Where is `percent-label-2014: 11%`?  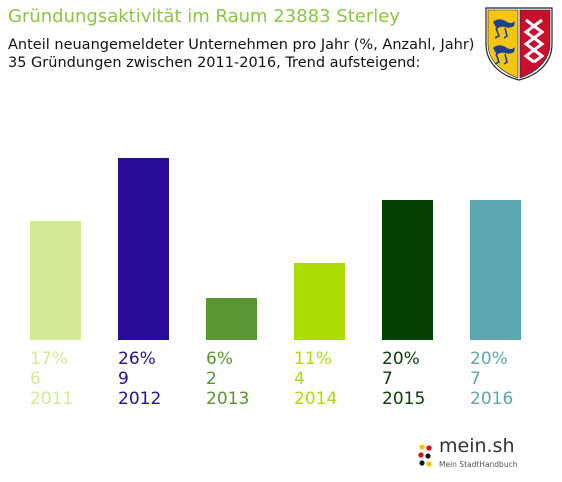 percent-label-2014: 11% is located at coordinates (313, 359).